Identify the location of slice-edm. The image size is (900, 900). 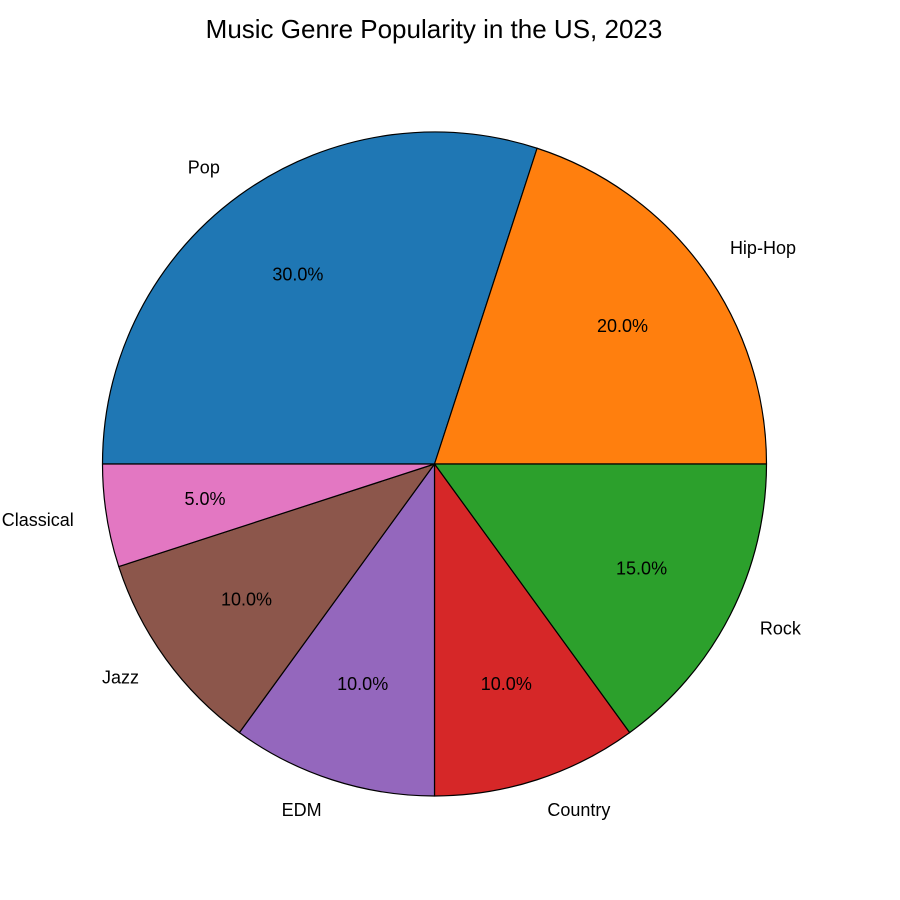
(337, 630).